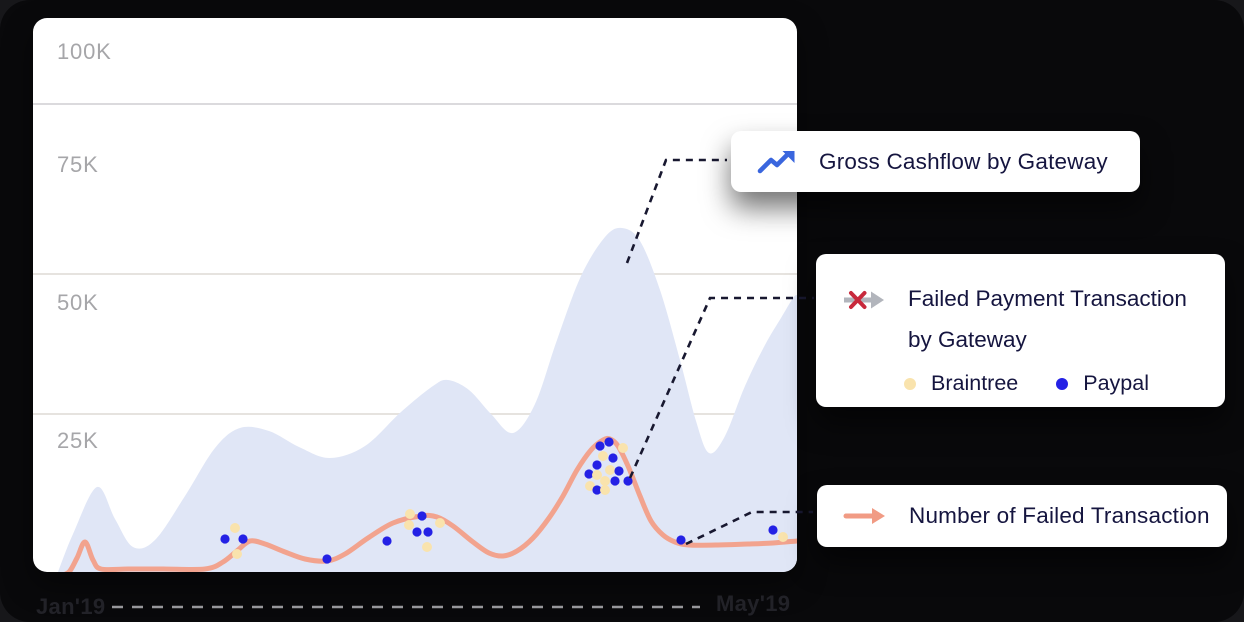 The image size is (1244, 622). I want to click on gross-cashflow-card: Gross Cashflow by Gateway, so click(935, 161).